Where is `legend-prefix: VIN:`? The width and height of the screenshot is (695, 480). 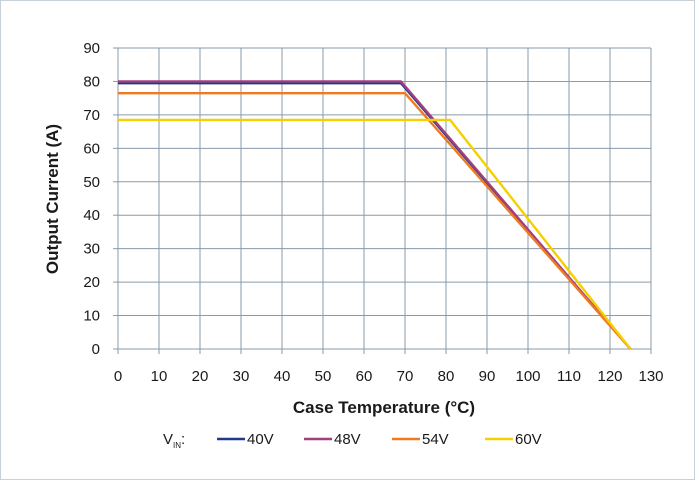
legend-prefix: VIN: is located at coordinates (174, 440).